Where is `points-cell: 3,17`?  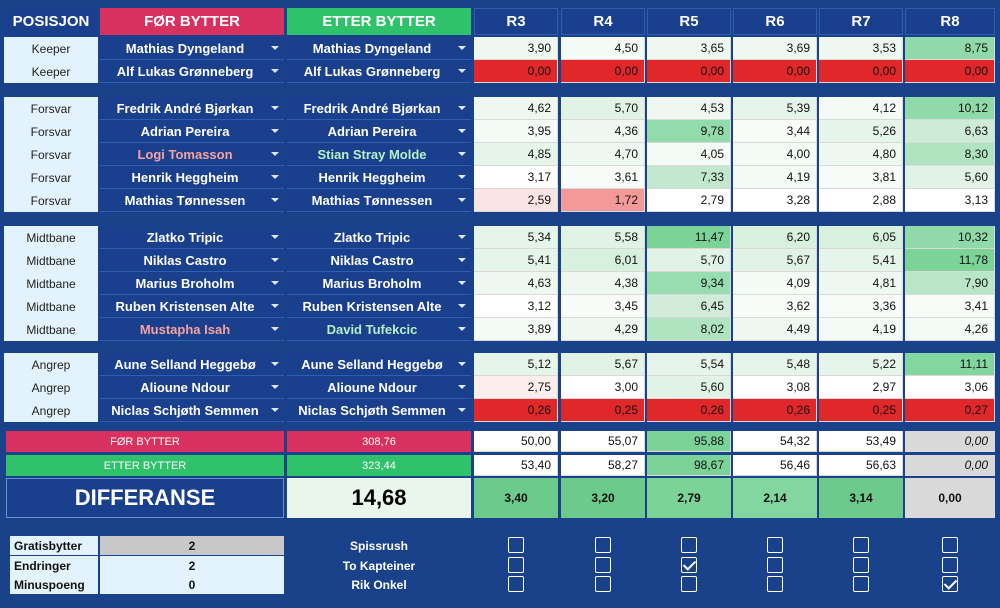 points-cell: 3,17 is located at coordinates (516, 177).